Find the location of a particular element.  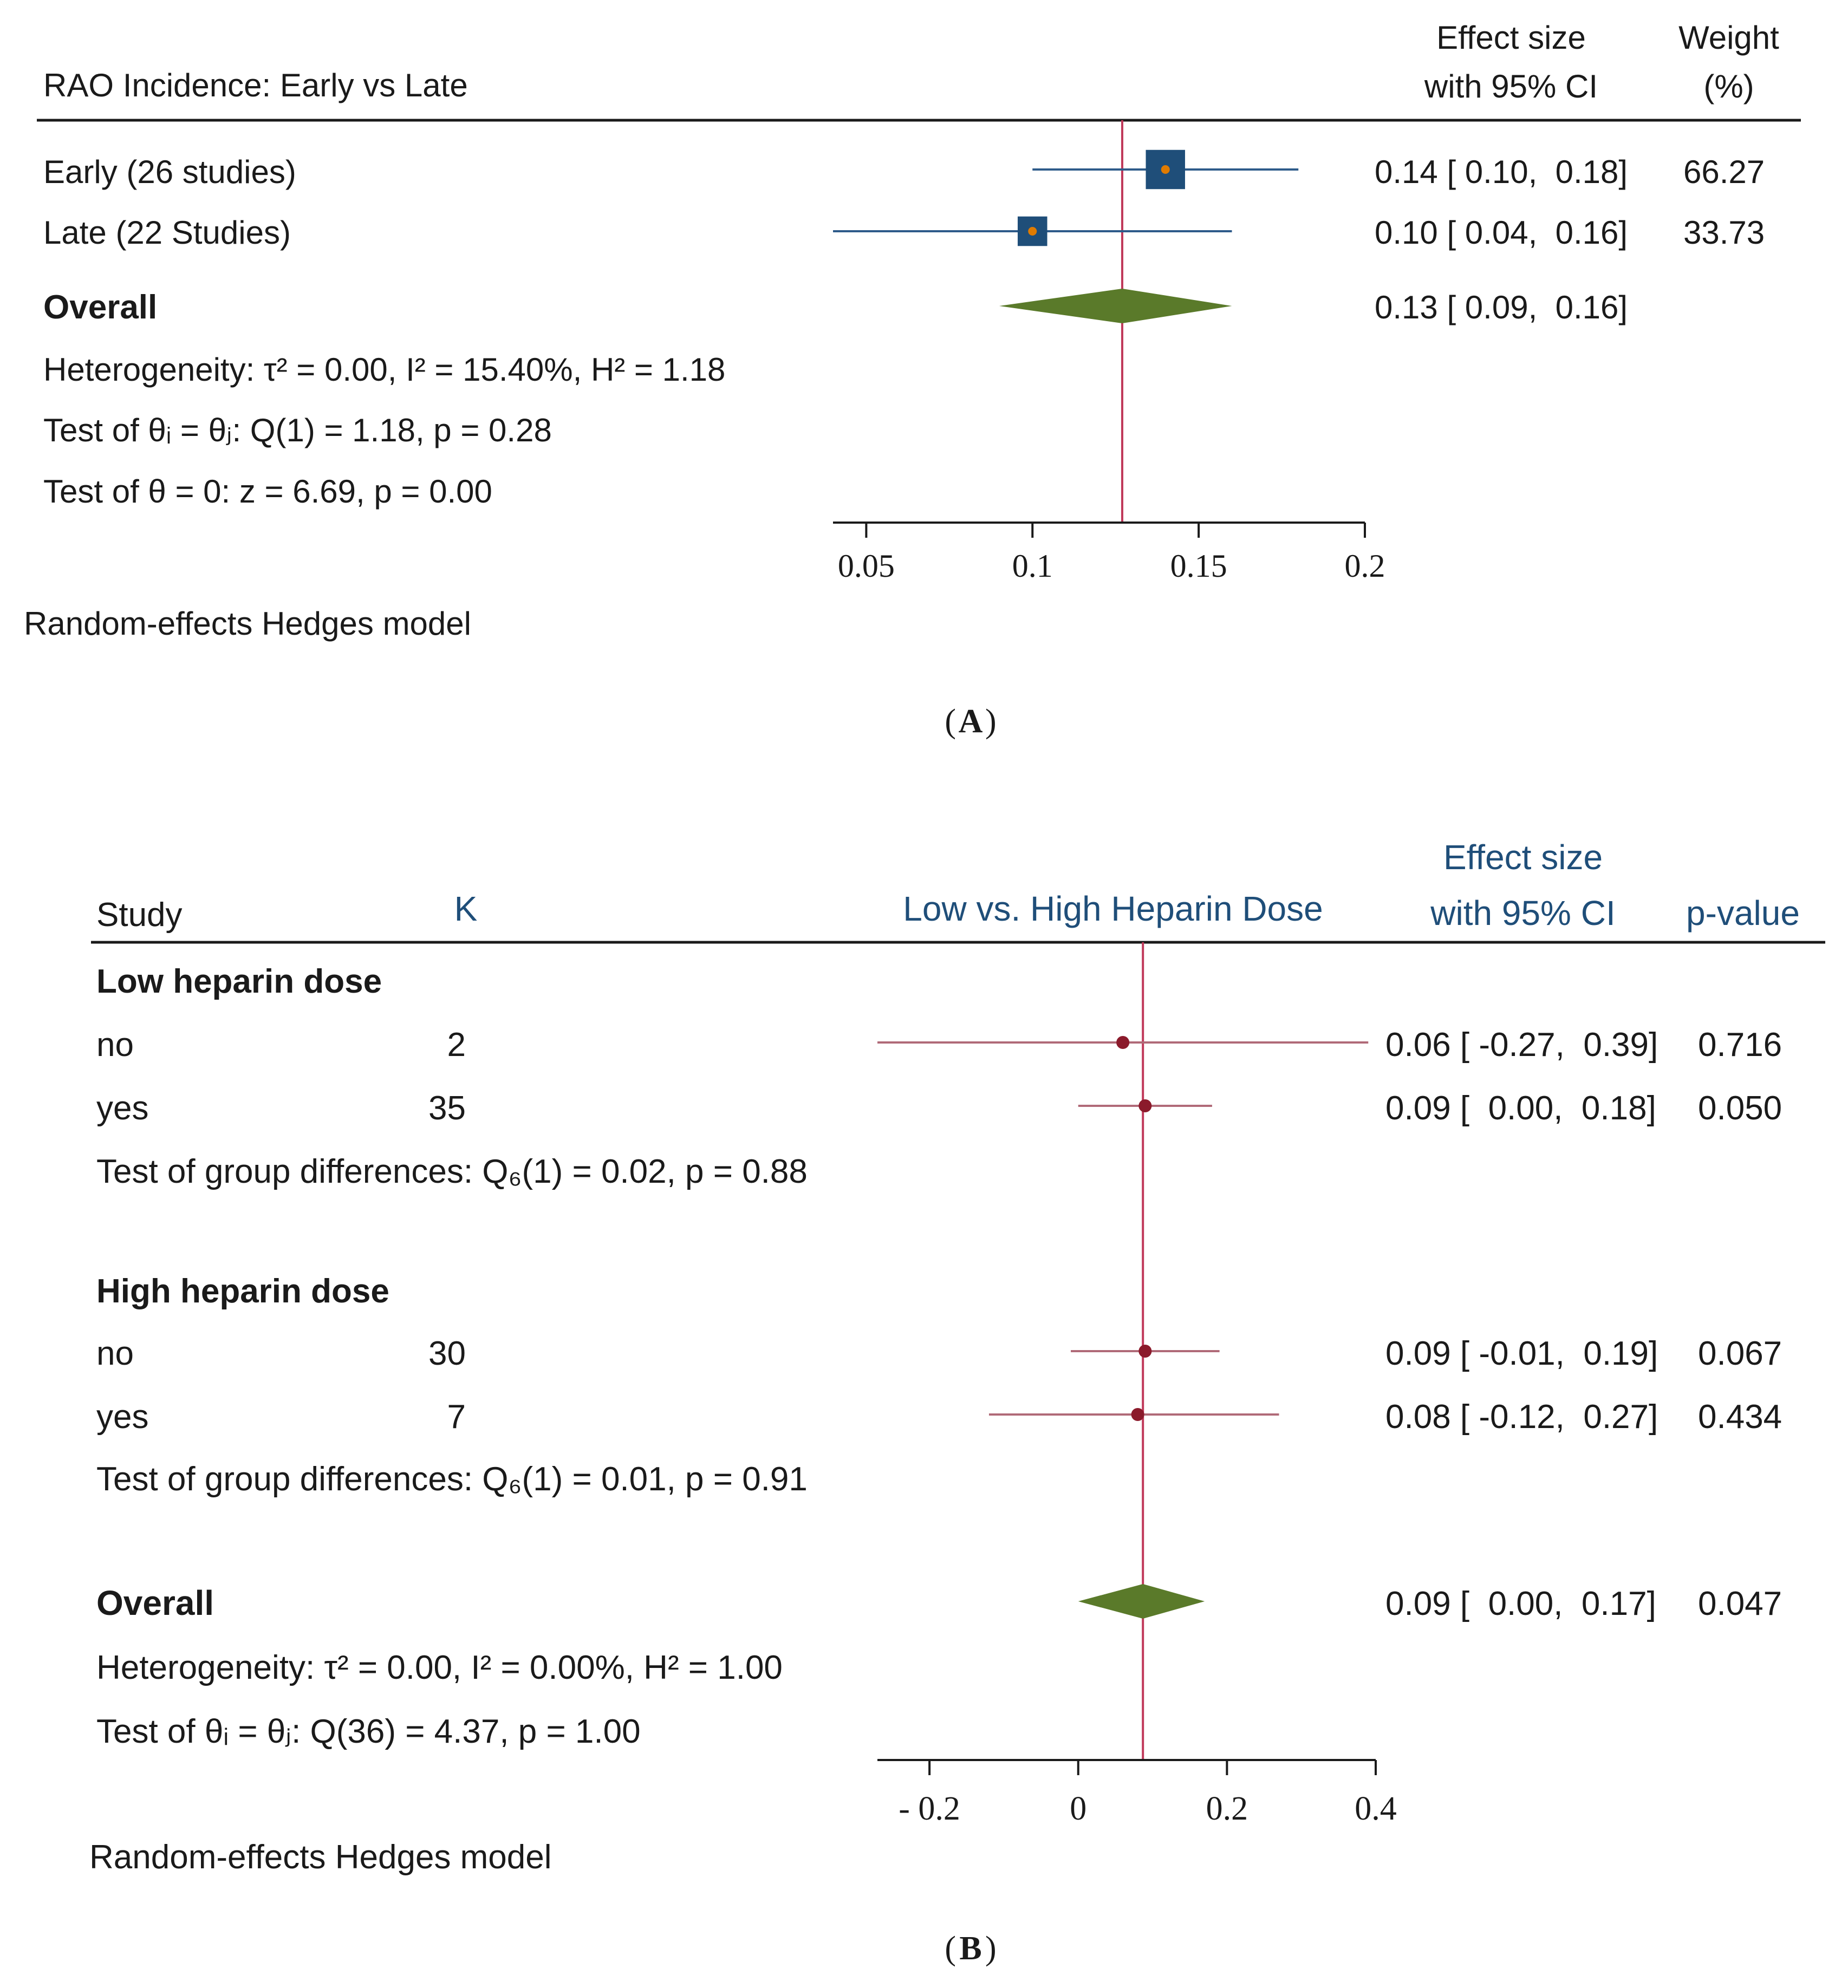

panel-b-overall-diamond is located at coordinates (1141, 1601).